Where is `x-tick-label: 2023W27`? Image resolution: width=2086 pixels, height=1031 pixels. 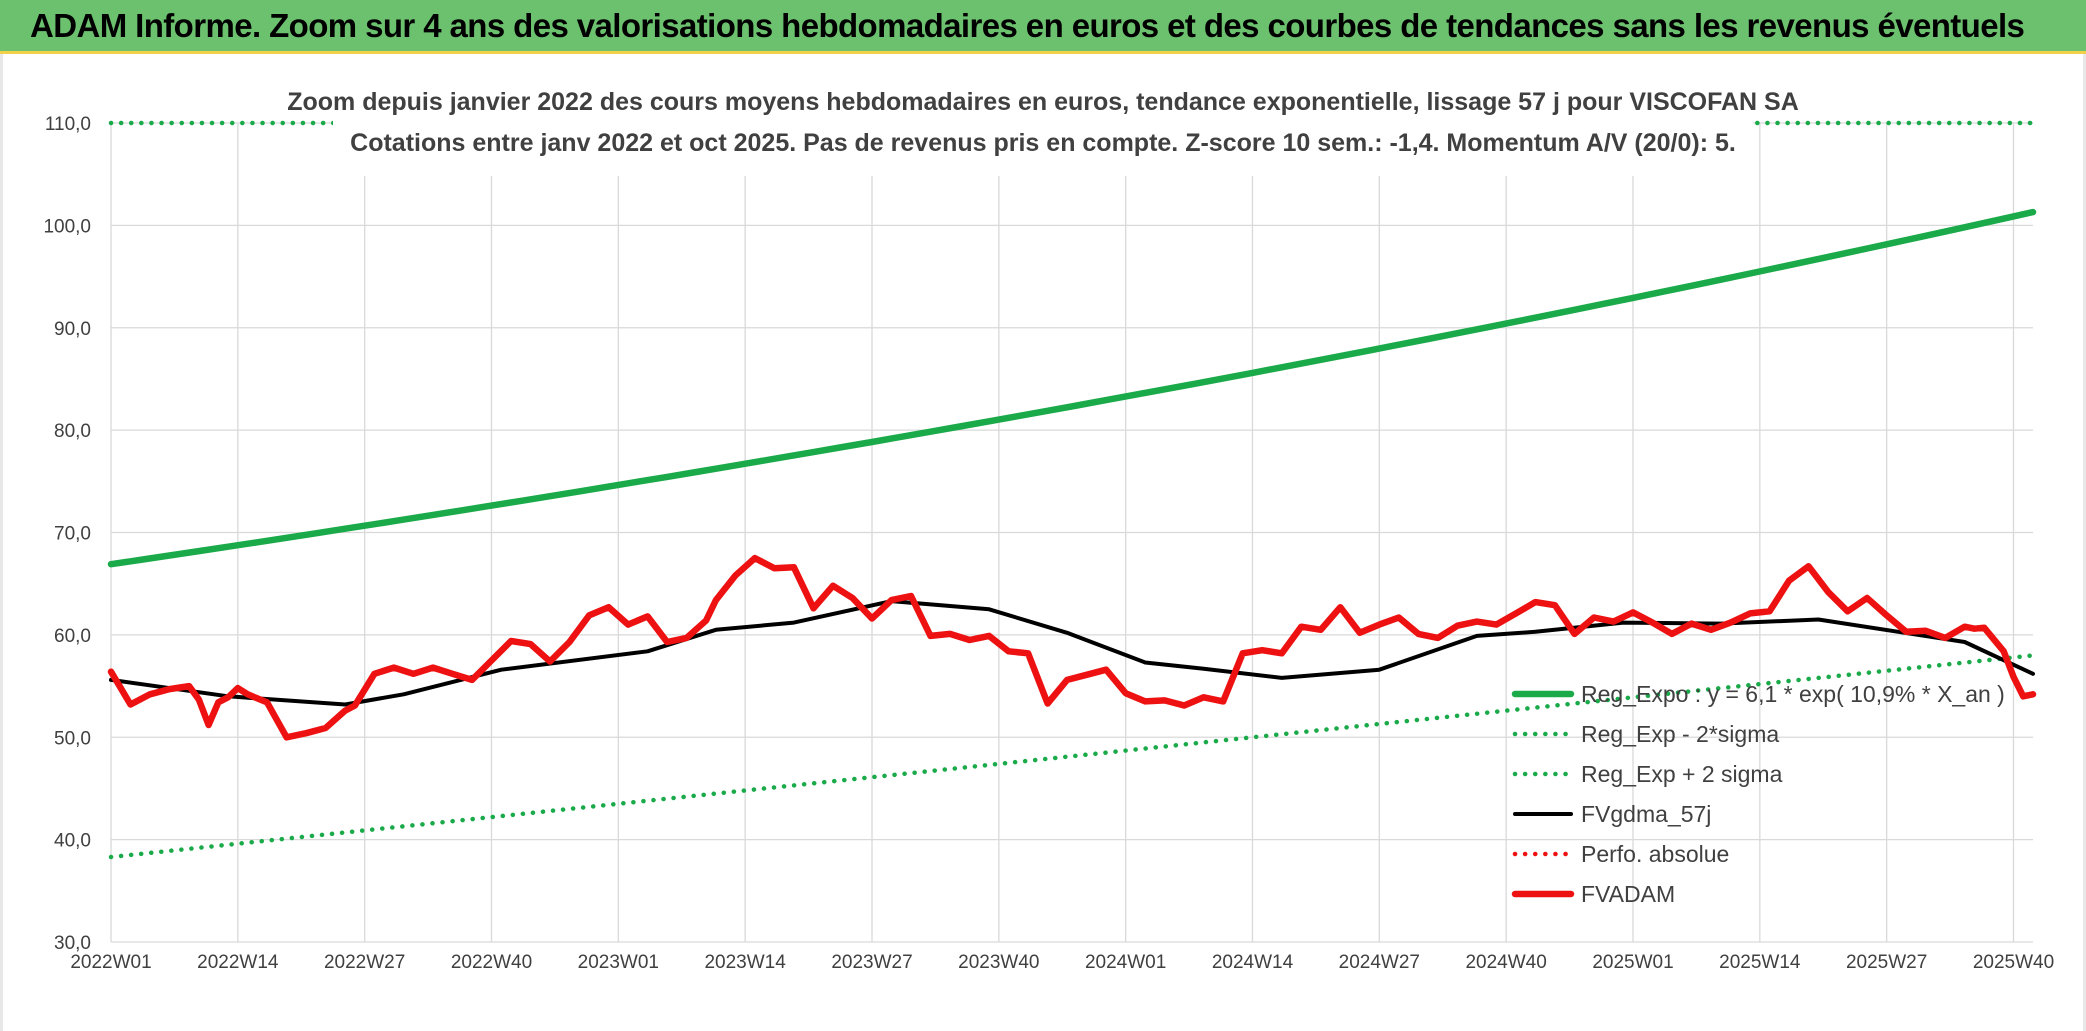 x-tick-label: 2023W27 is located at coordinates (871, 962).